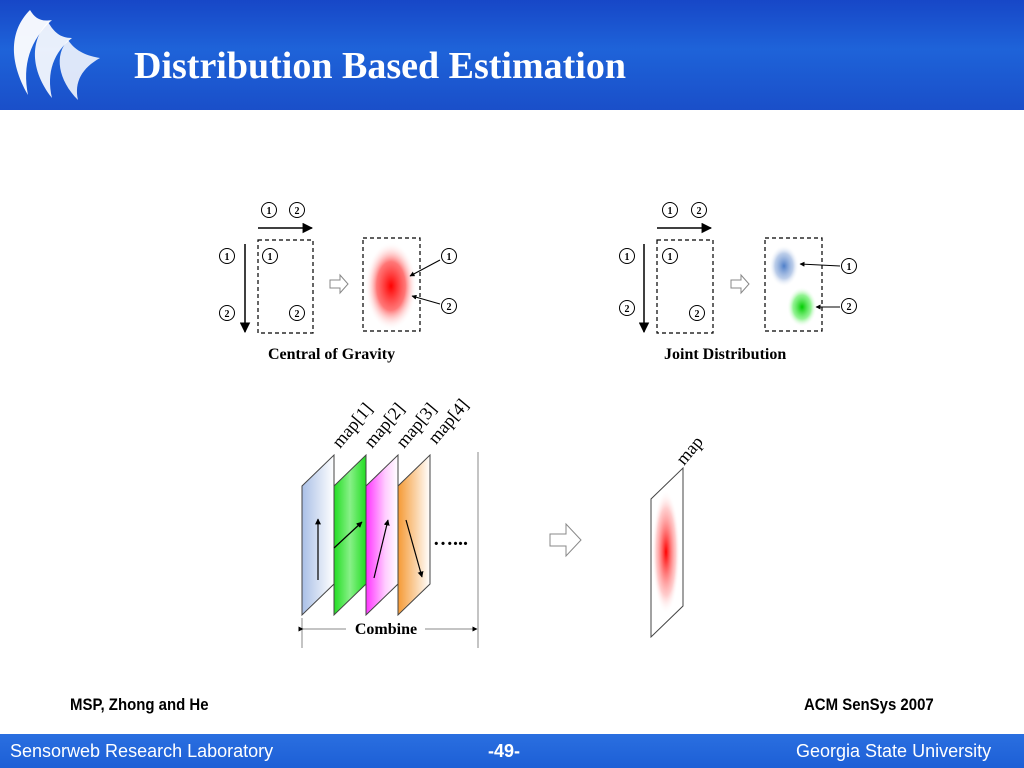 The width and height of the screenshot is (1024, 768). What do you see at coordinates (56, 55) in the screenshot?
I see `gsu-flame-logo` at bounding box center [56, 55].